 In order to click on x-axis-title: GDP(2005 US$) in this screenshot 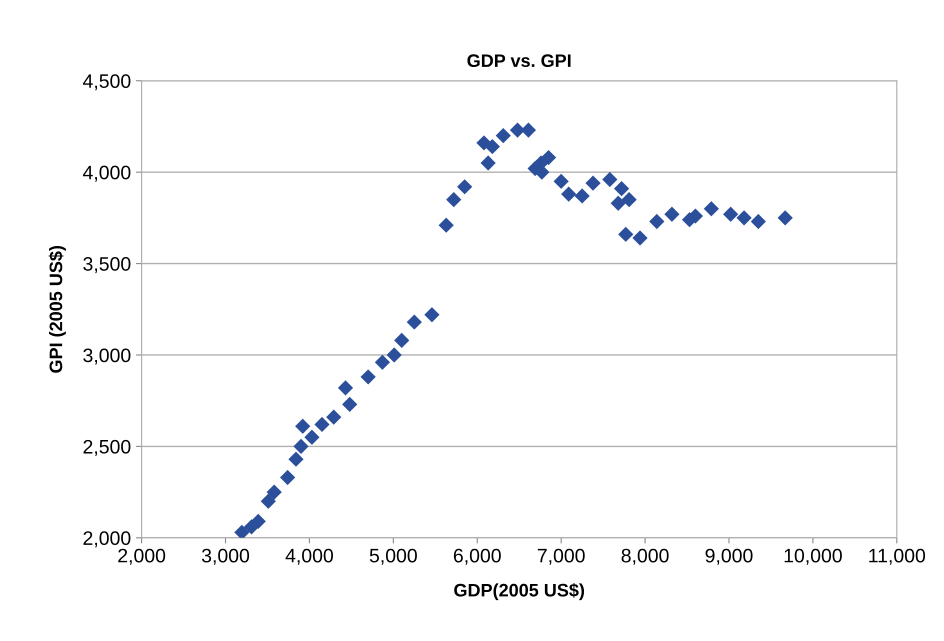, I will do `click(519, 591)`.